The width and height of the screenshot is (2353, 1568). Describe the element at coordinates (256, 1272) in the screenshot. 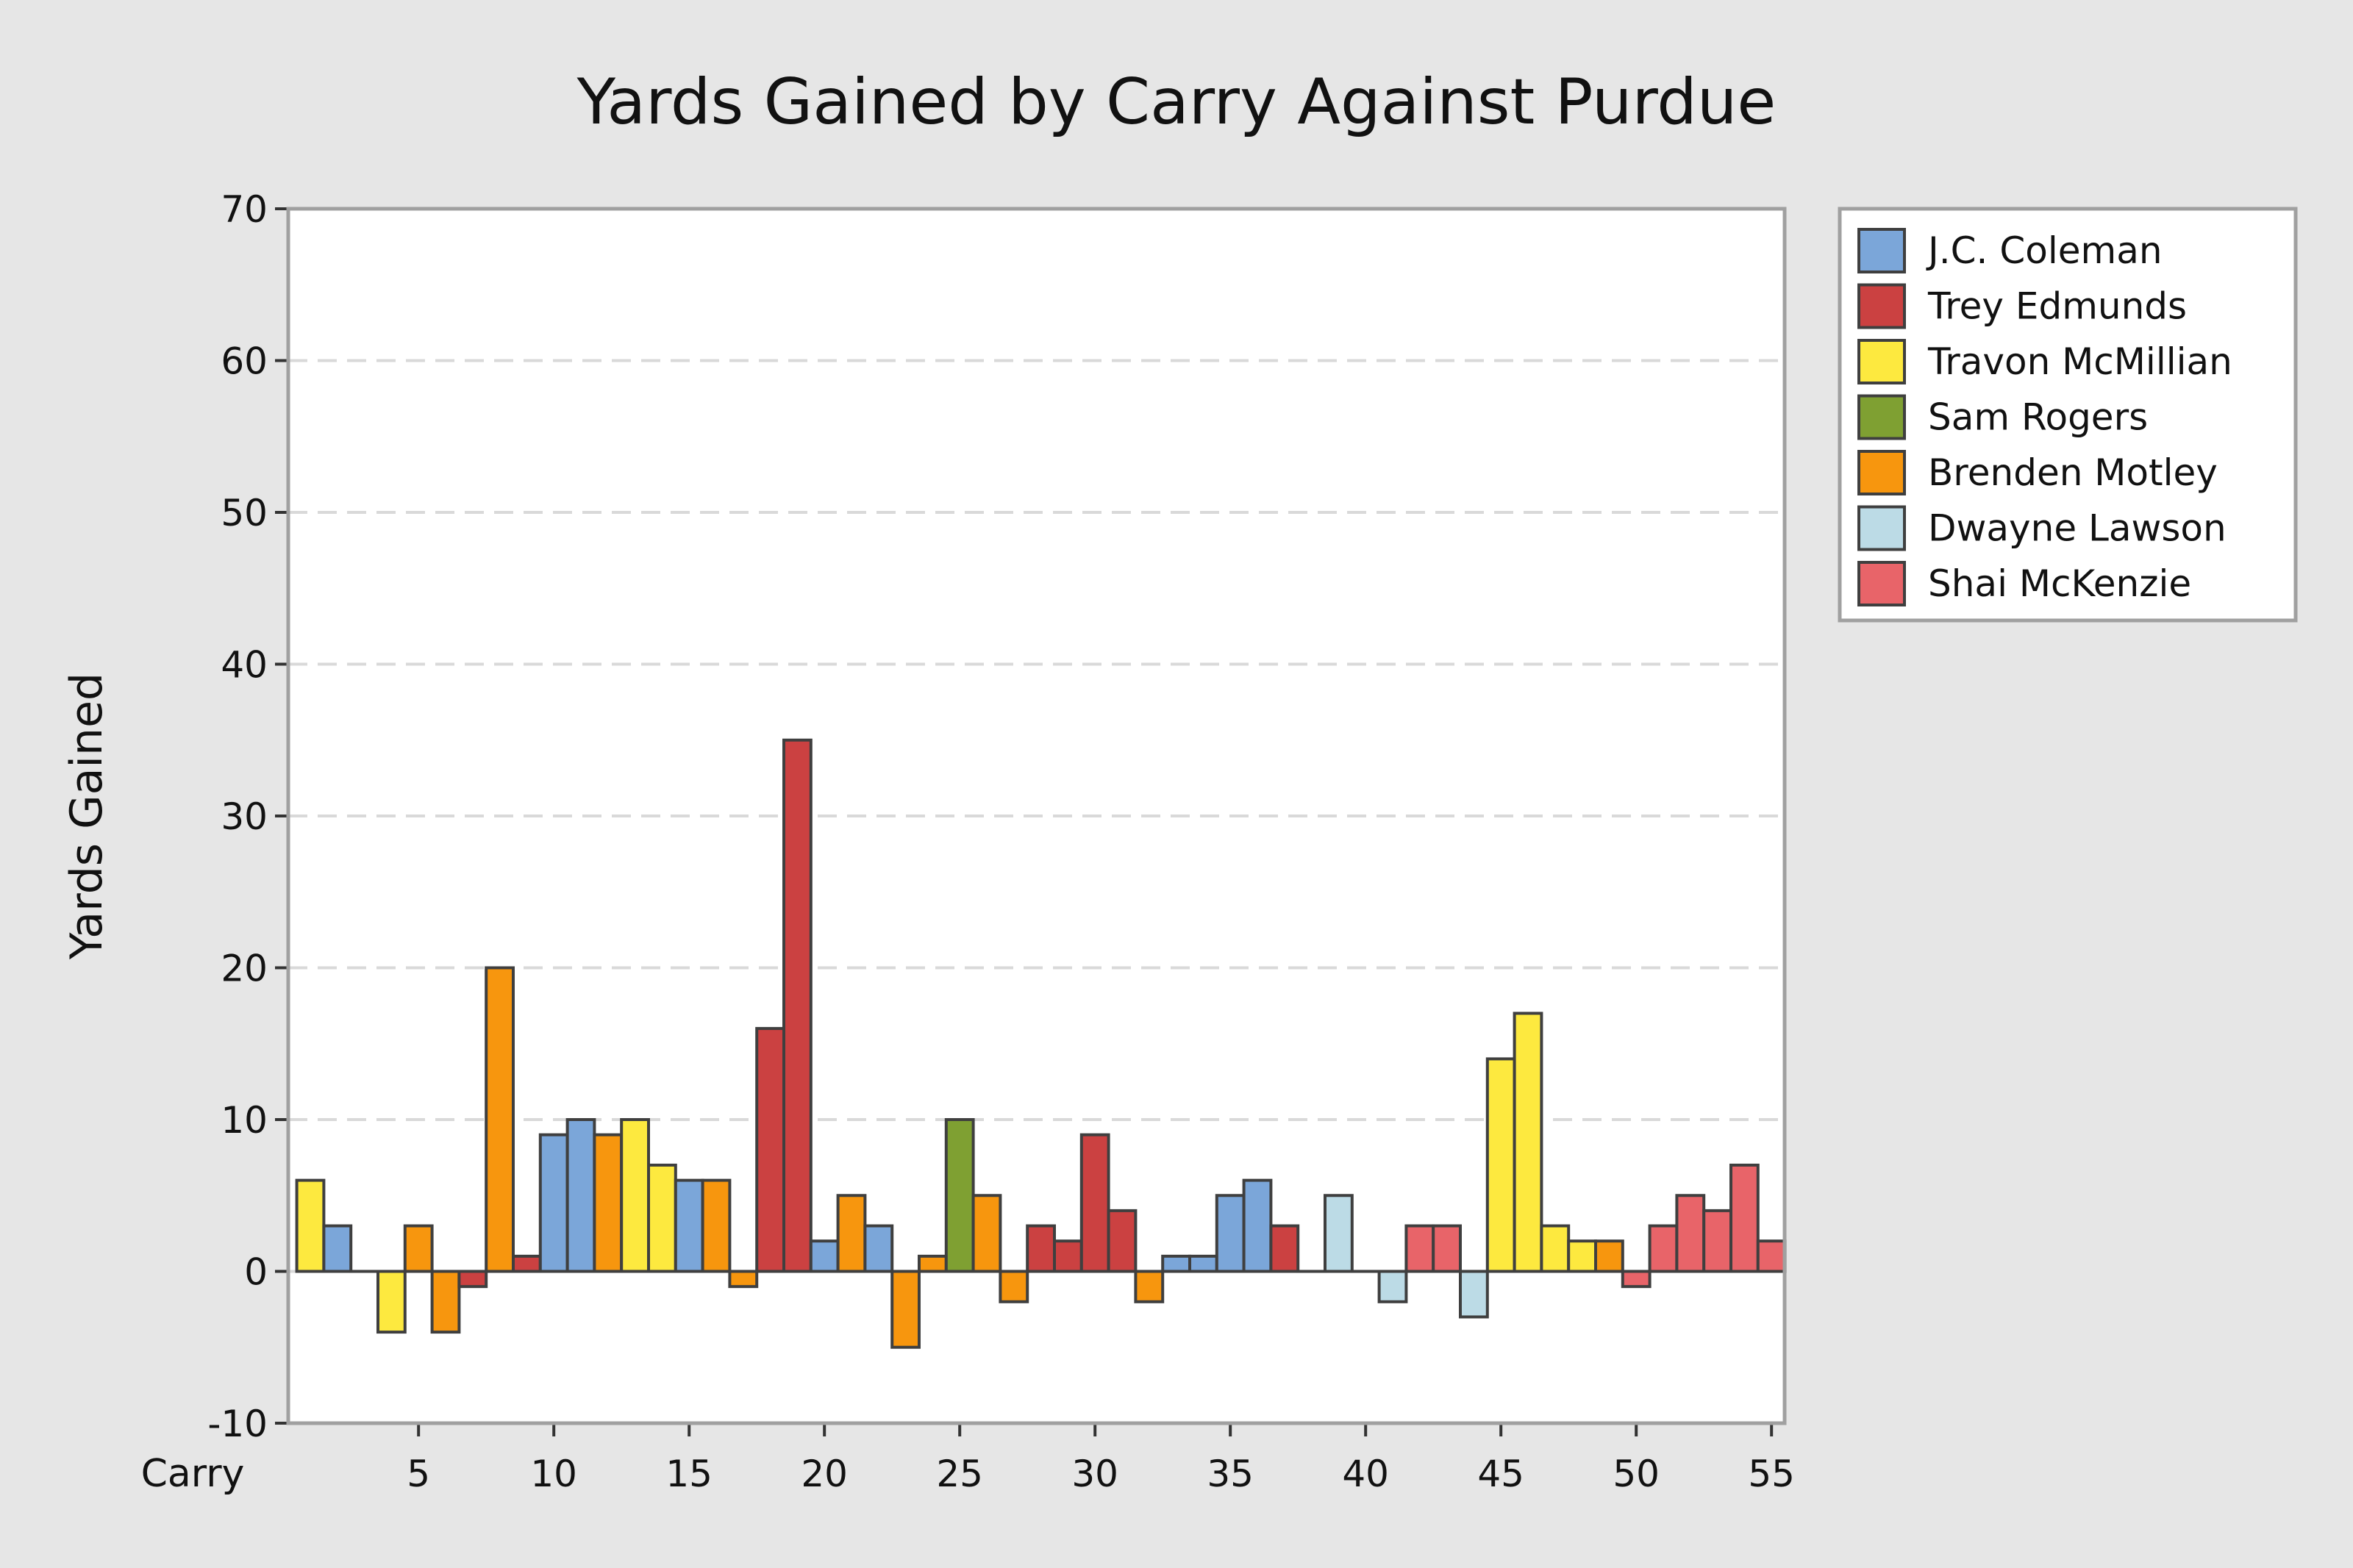

I see `y-tick-label: 0` at that location.